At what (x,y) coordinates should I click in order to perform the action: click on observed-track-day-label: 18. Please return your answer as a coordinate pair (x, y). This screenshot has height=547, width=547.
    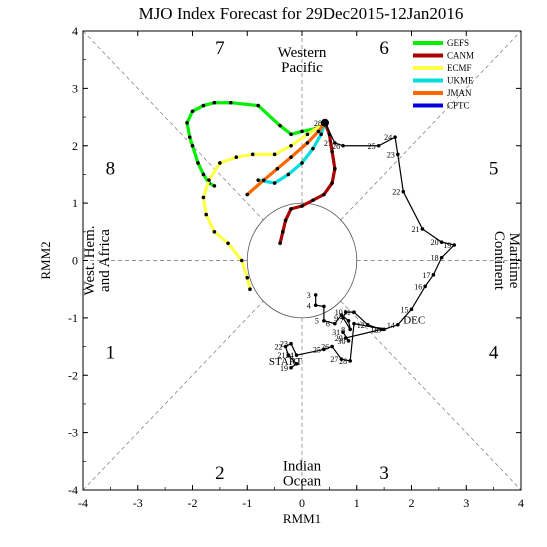
    Looking at the image, I should click on (435, 258).